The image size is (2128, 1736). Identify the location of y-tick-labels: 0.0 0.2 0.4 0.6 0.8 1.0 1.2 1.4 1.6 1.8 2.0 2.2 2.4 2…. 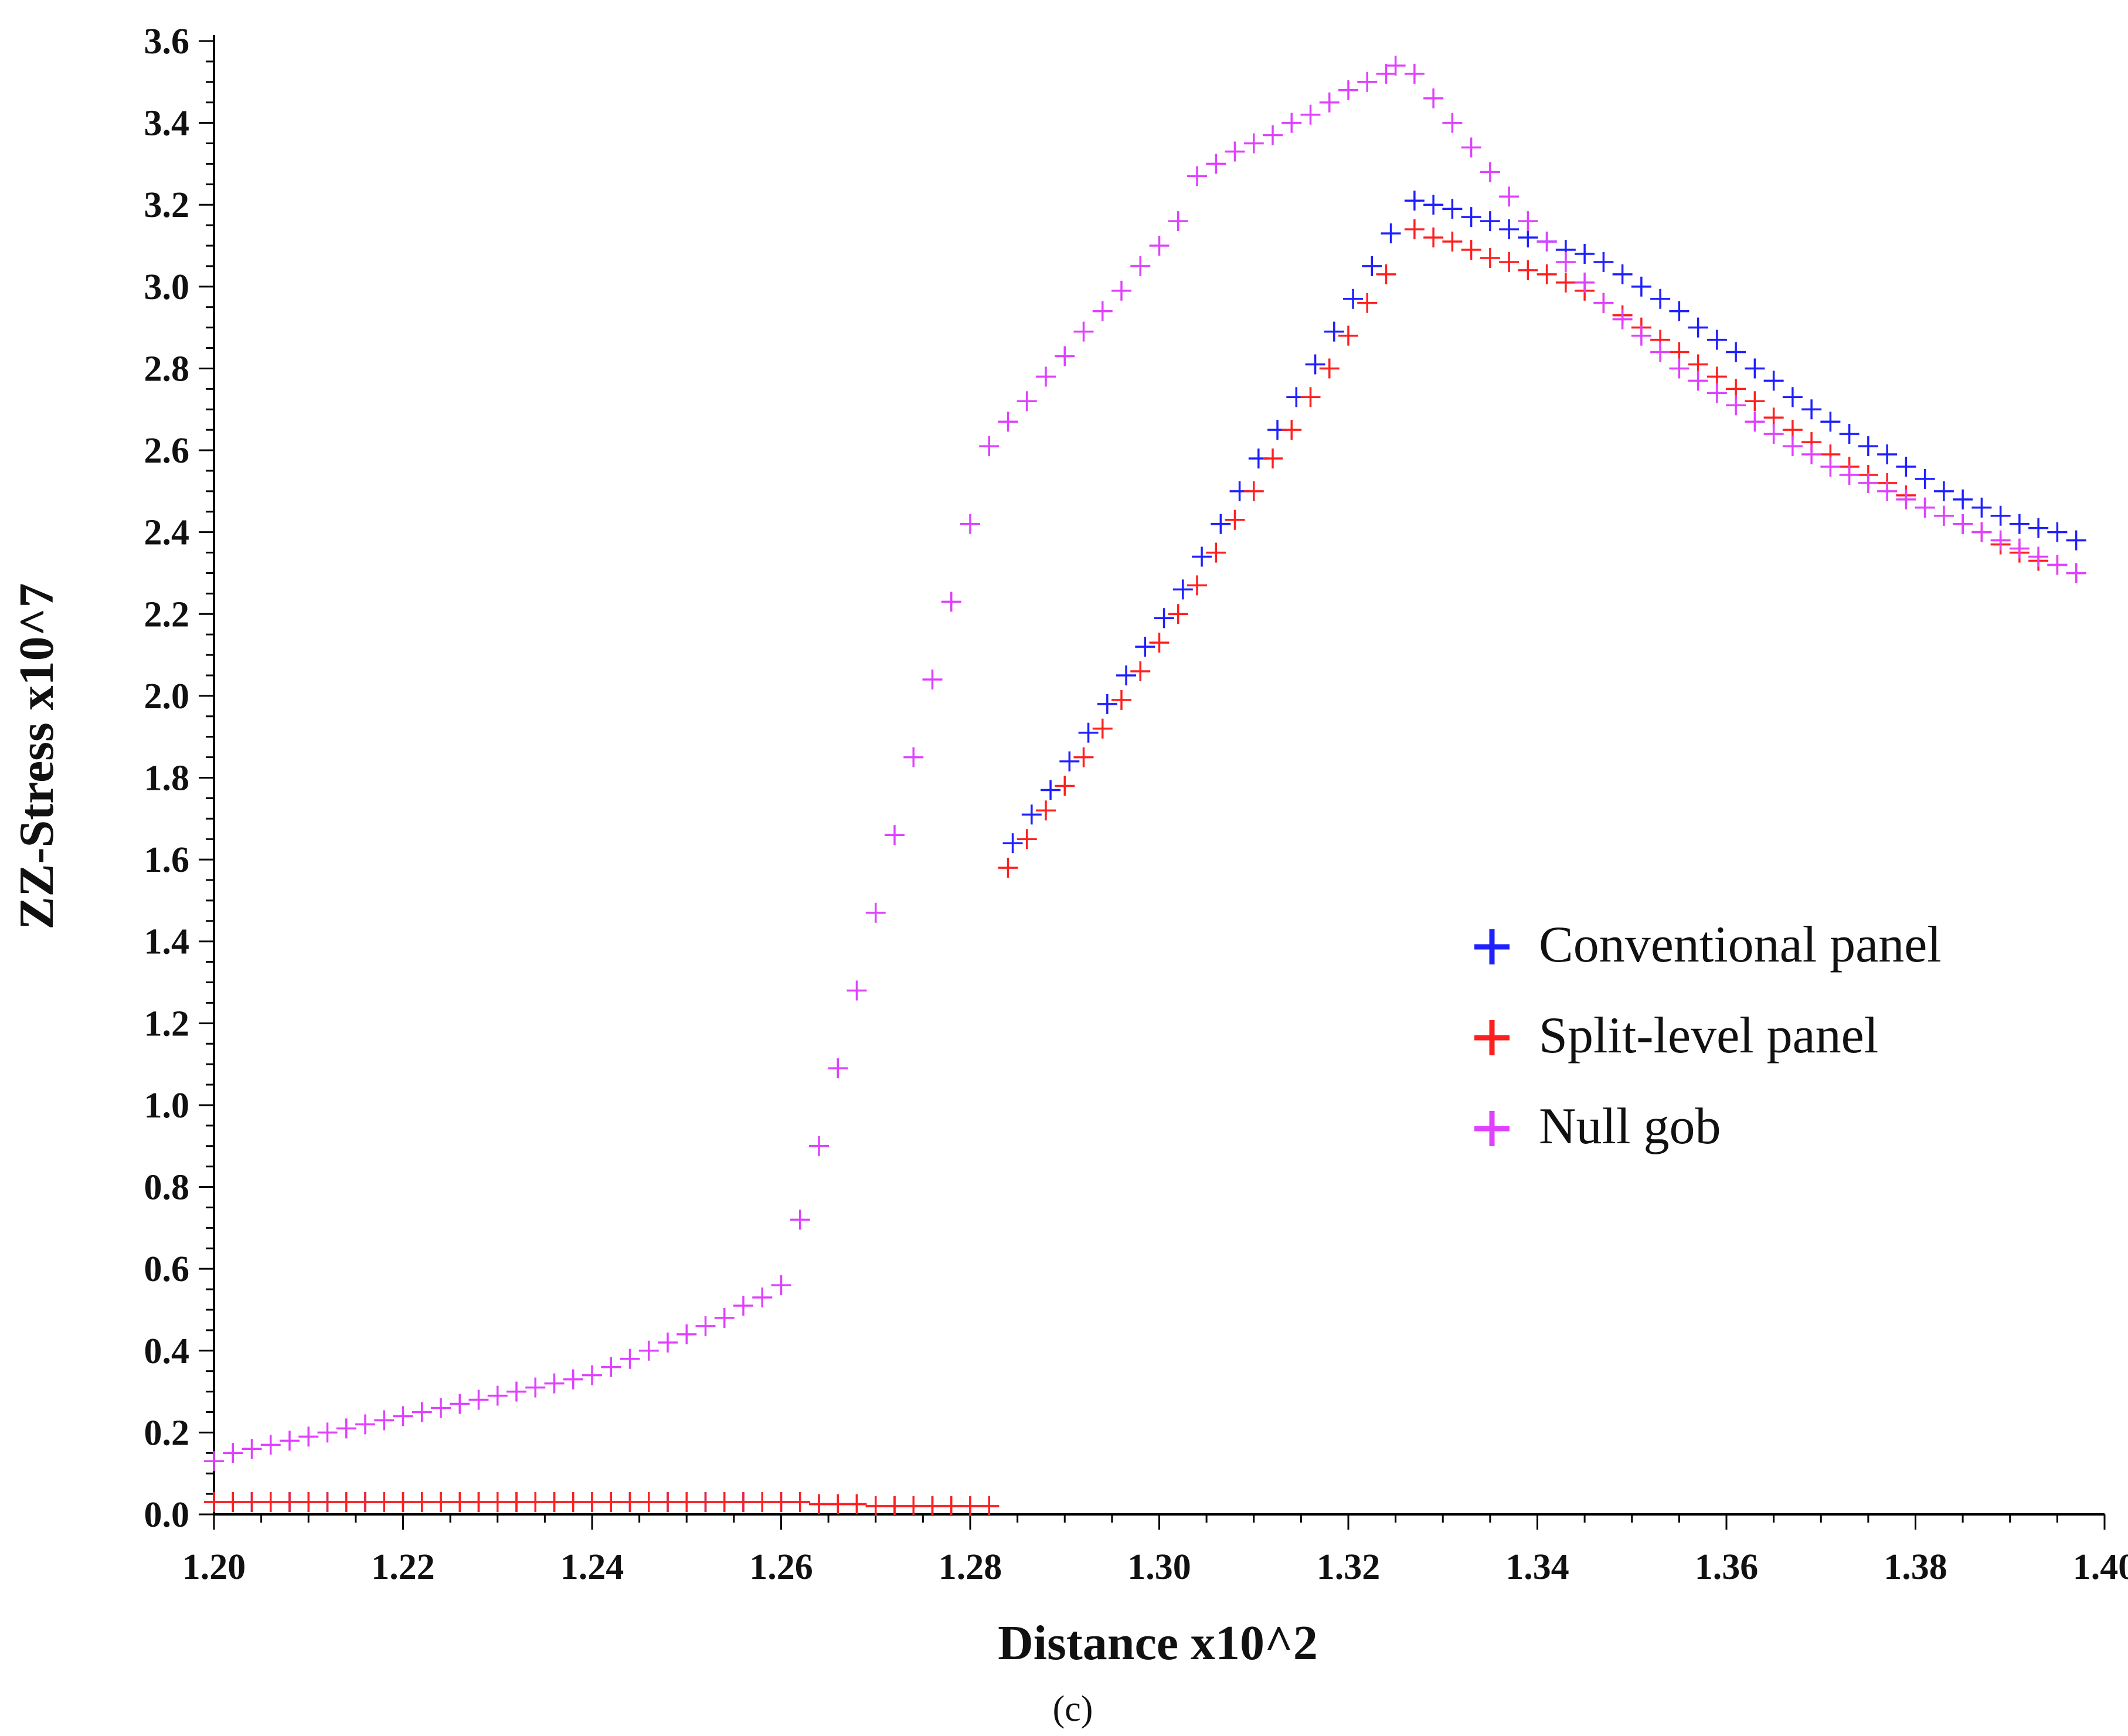
(167, 778).